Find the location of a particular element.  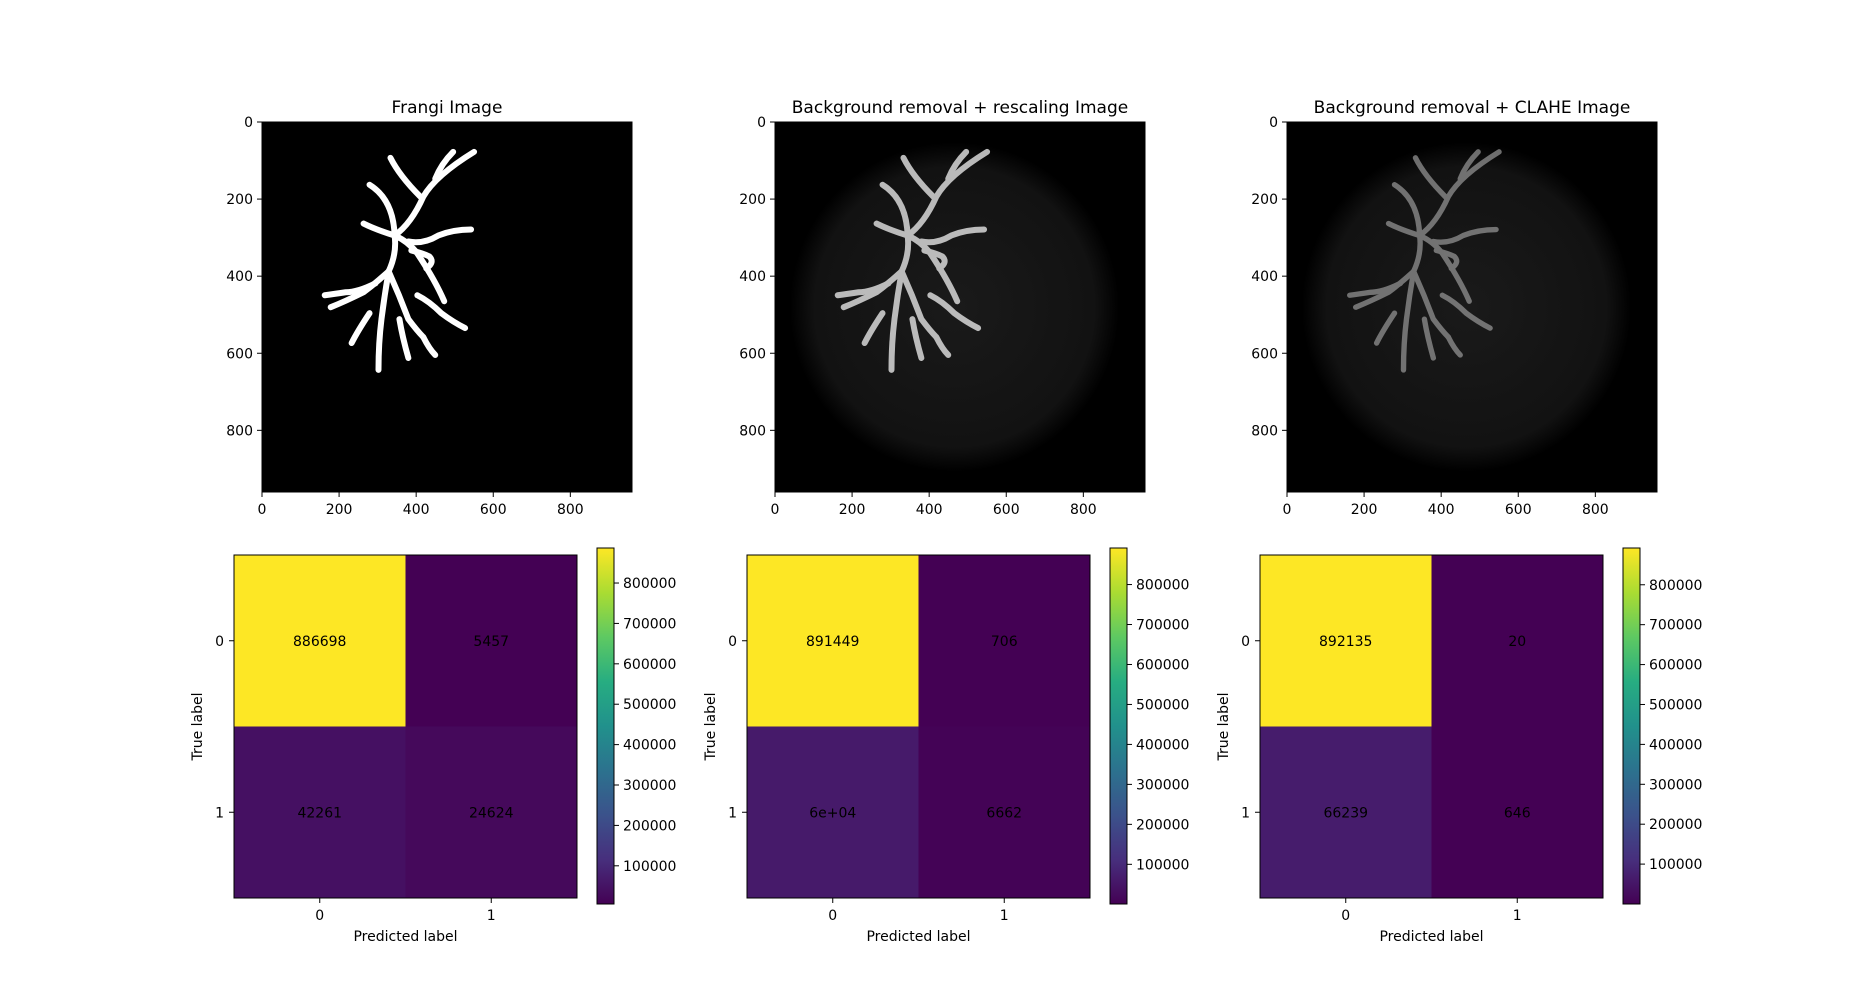

cell-value-label: 42261 is located at coordinates (319, 813).